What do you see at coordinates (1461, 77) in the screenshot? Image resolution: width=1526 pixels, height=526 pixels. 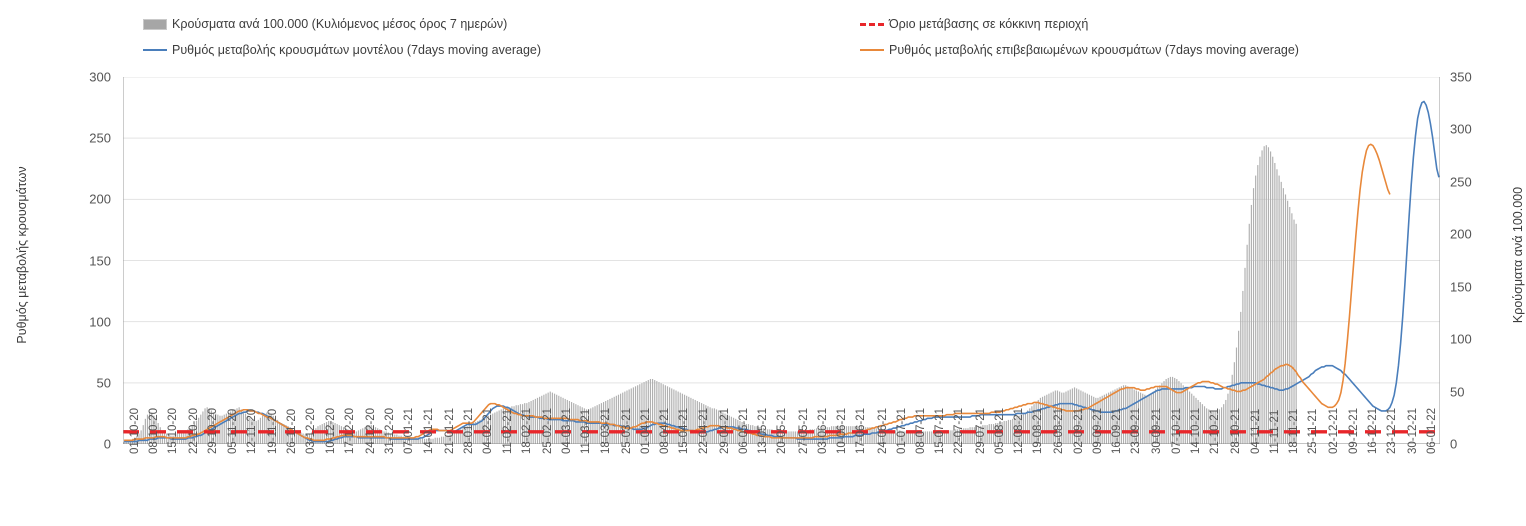 I see `y-right-tick-350: 350` at bounding box center [1461, 77].